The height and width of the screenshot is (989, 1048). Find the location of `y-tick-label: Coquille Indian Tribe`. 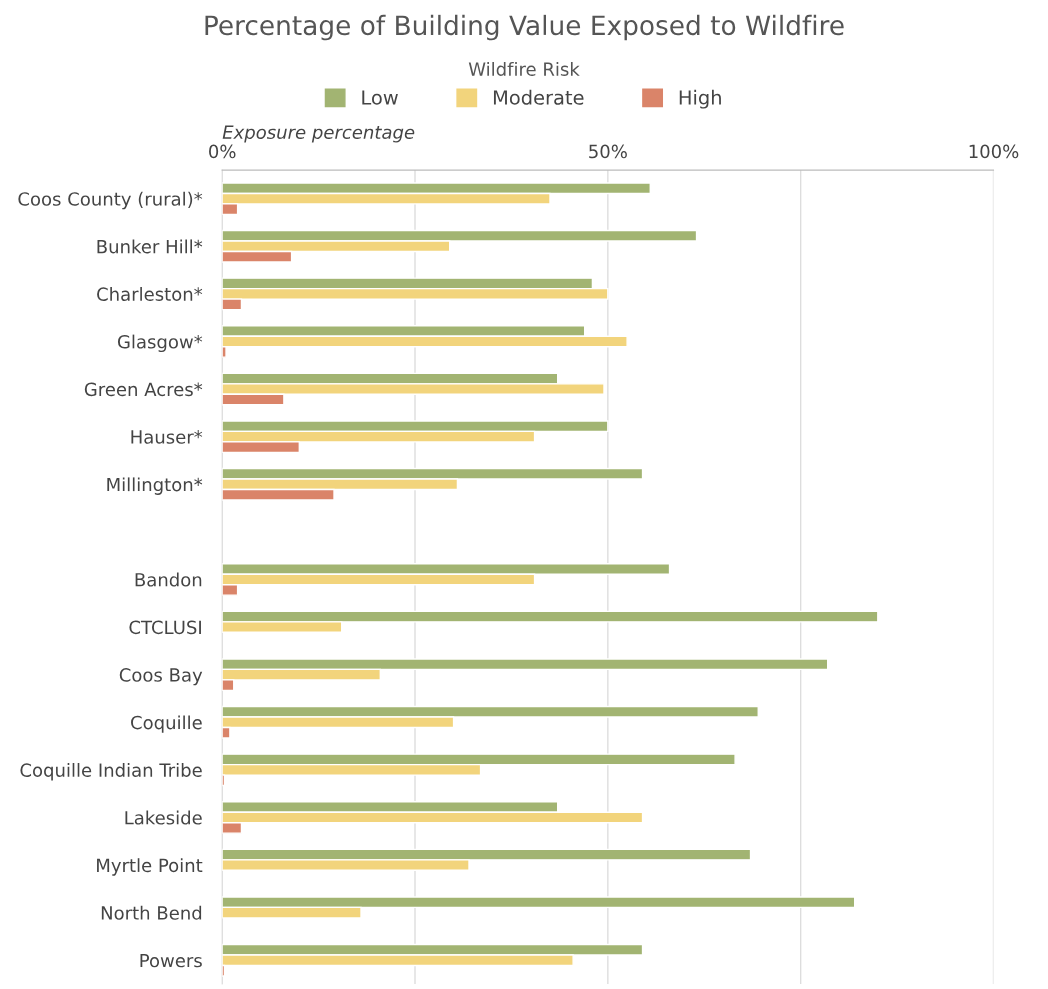

y-tick-label: Coquille Indian Tribe is located at coordinates (111, 772).